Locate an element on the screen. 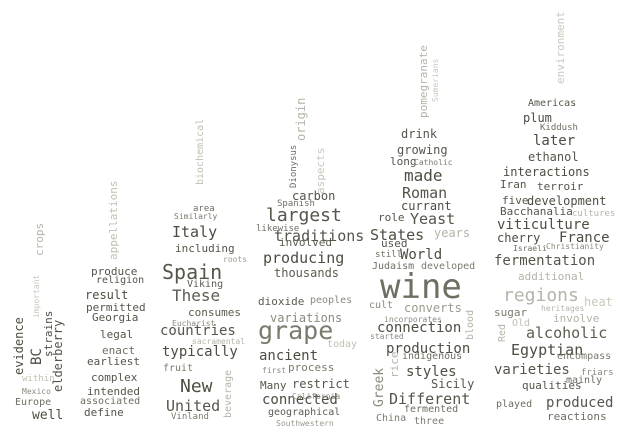 Image resolution: width=629 pixels, height=437 pixels. word-growing: growing is located at coordinates (422, 150).